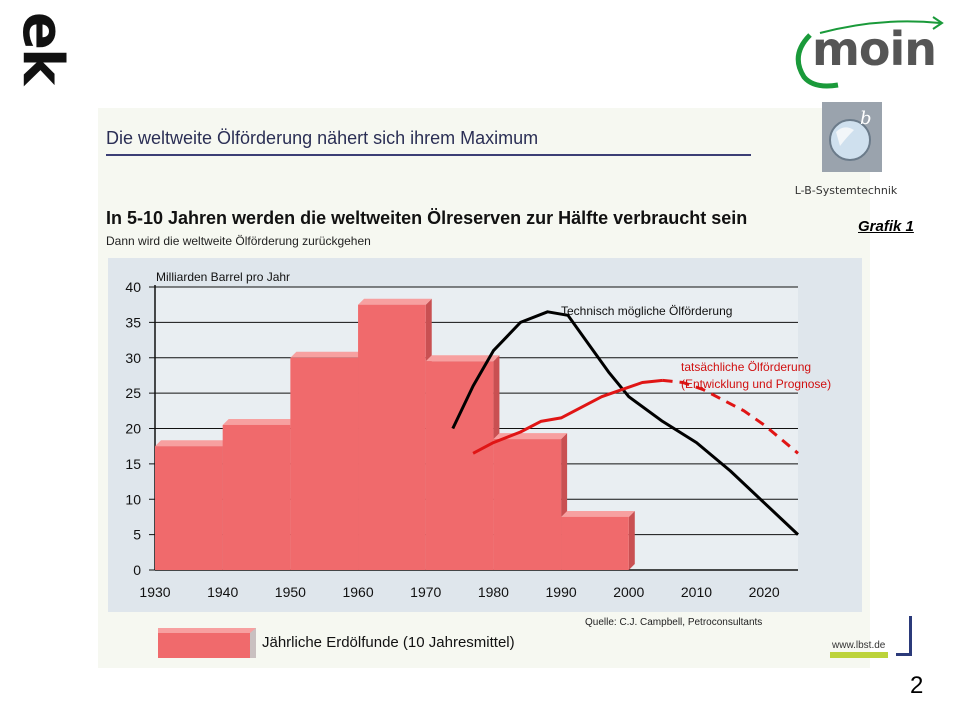 The image size is (960, 720). What do you see at coordinates (746, 367) in the screenshot?
I see `series-label-actual: tatsächliche Ölförderung` at bounding box center [746, 367].